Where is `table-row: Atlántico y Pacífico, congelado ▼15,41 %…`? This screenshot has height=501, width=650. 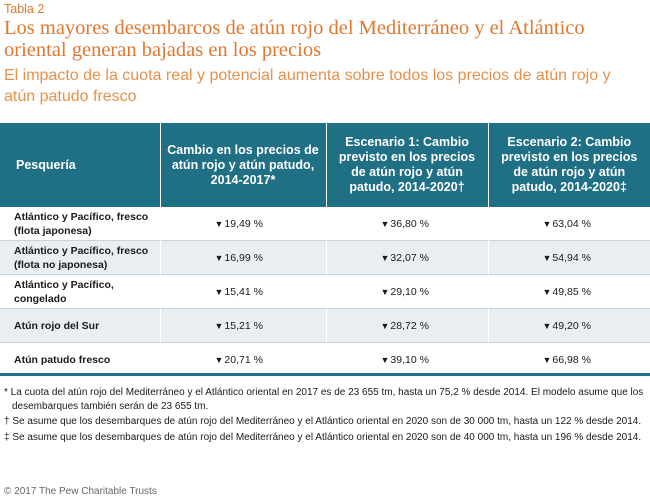 table-row: Atlántico y Pacífico, congelado ▼15,41 %… is located at coordinates (325, 291).